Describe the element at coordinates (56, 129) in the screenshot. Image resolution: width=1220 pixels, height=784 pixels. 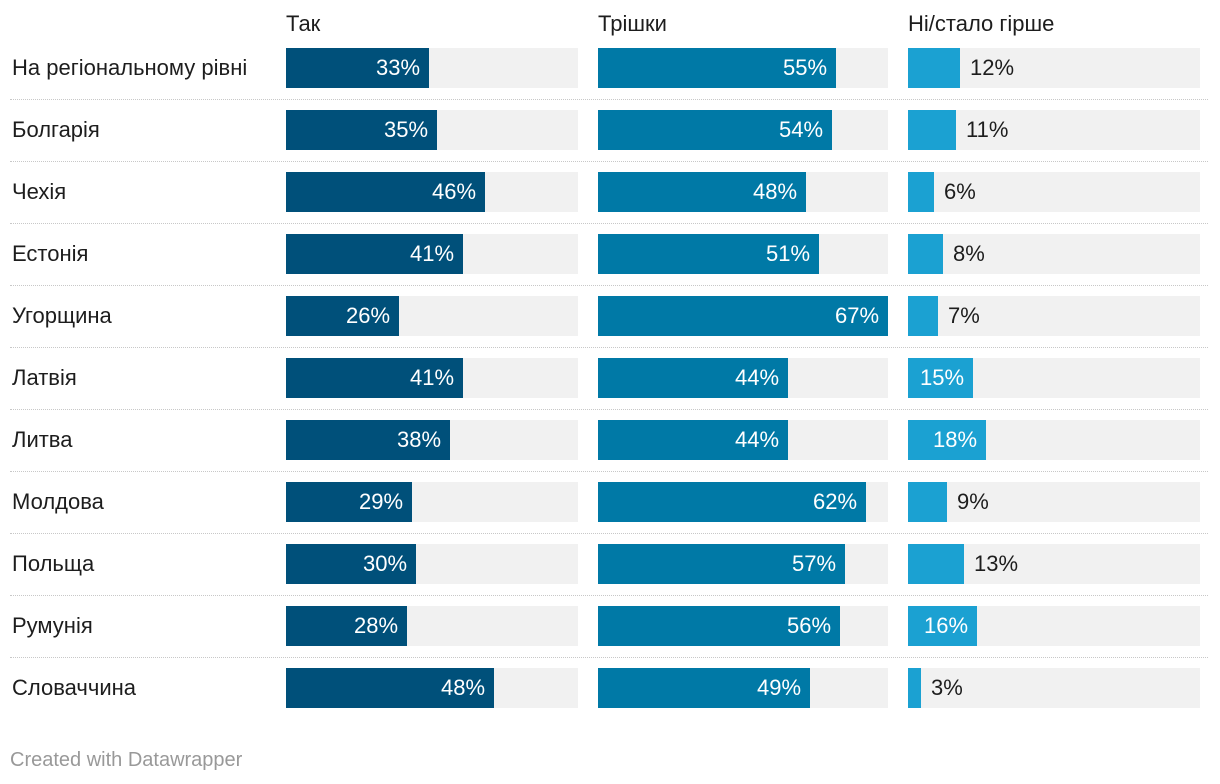
I see `category-label: Болгарія` at that location.